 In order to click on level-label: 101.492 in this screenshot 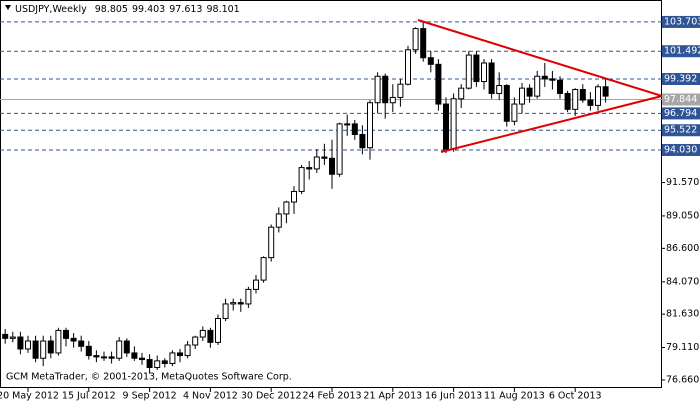, I will do `click(682, 51)`.